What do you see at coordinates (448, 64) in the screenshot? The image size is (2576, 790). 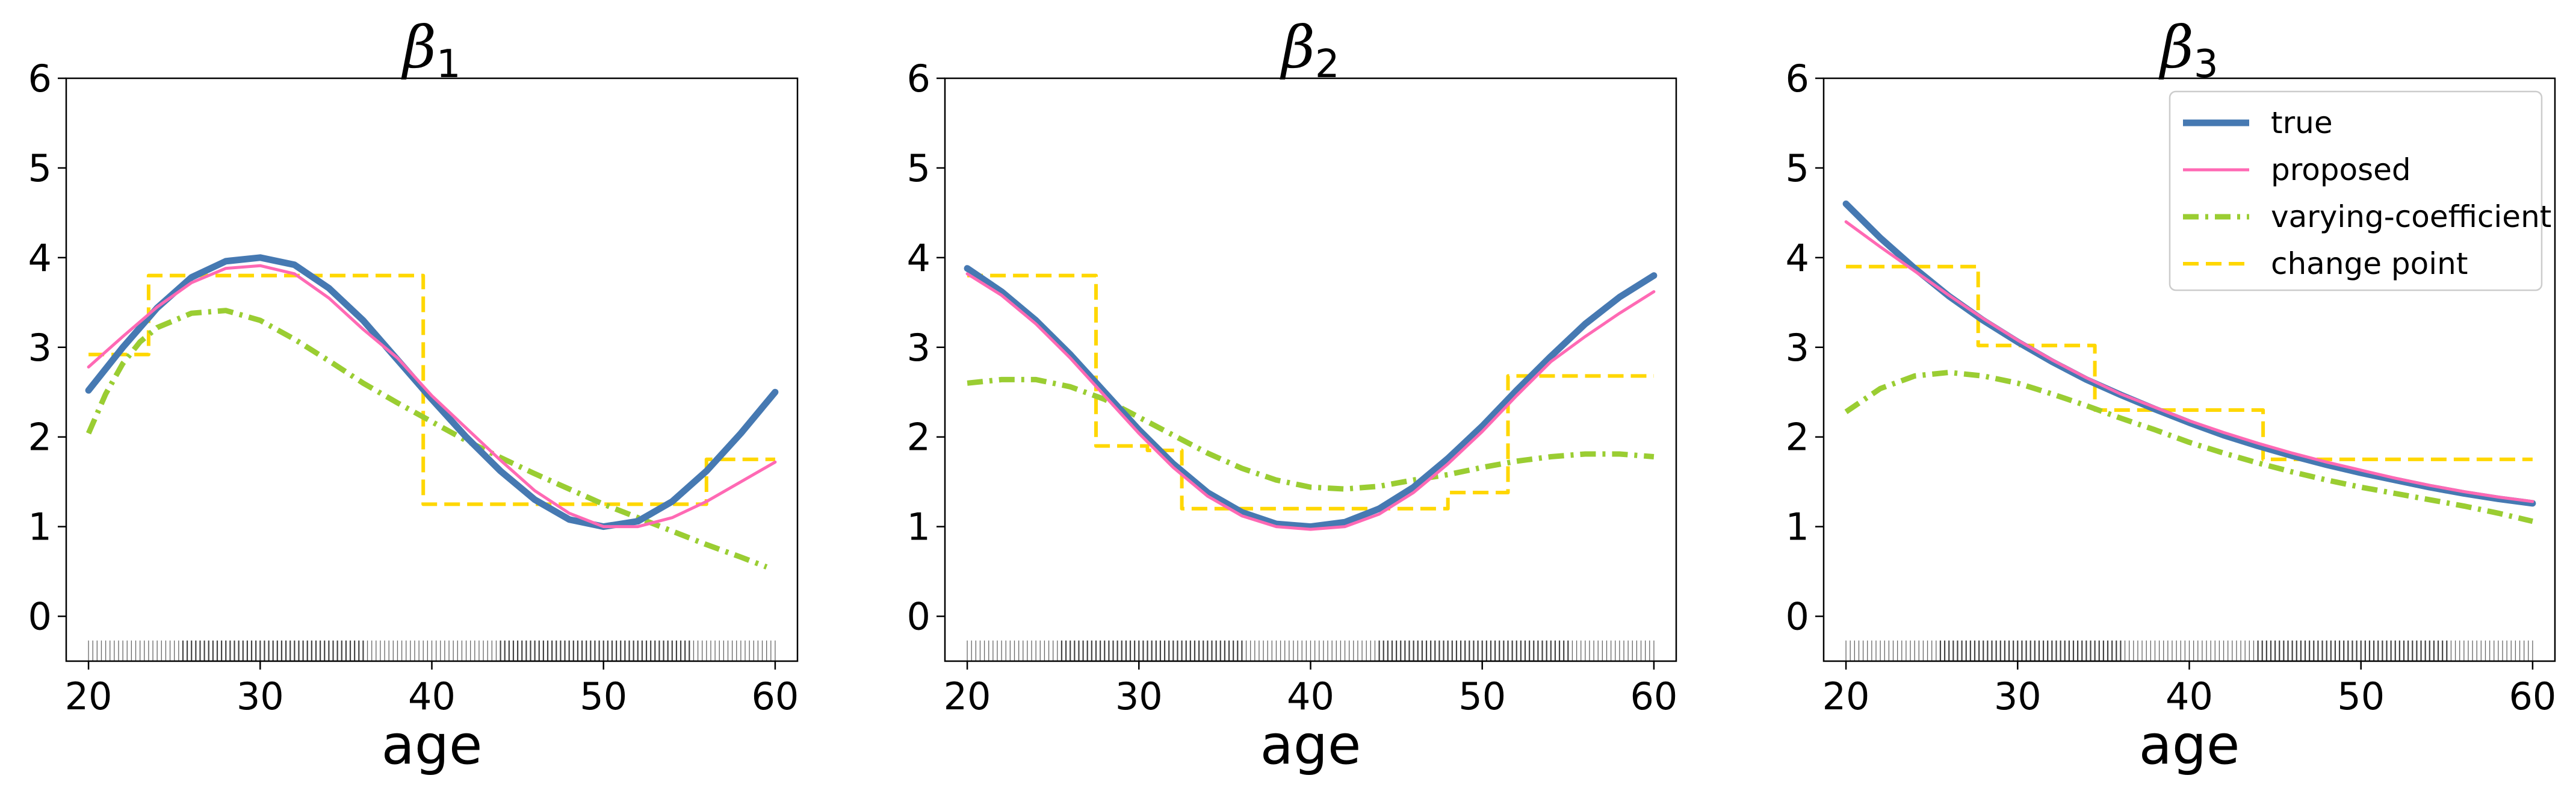 I see `title-subscript: 1` at bounding box center [448, 64].